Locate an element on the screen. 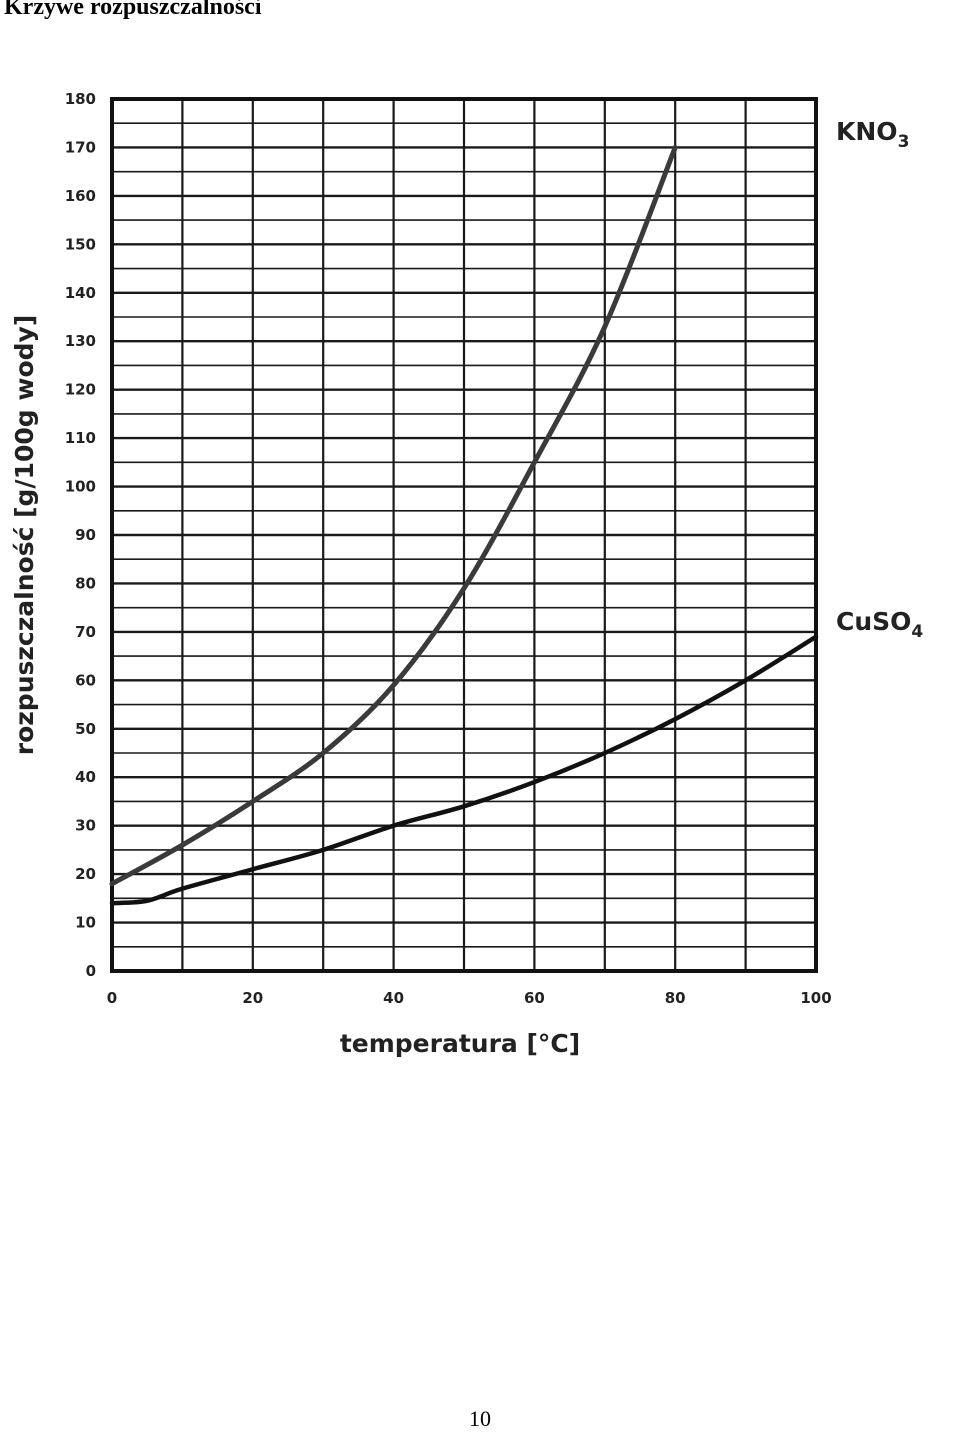  y-tick-label: 90 is located at coordinates (85, 535).